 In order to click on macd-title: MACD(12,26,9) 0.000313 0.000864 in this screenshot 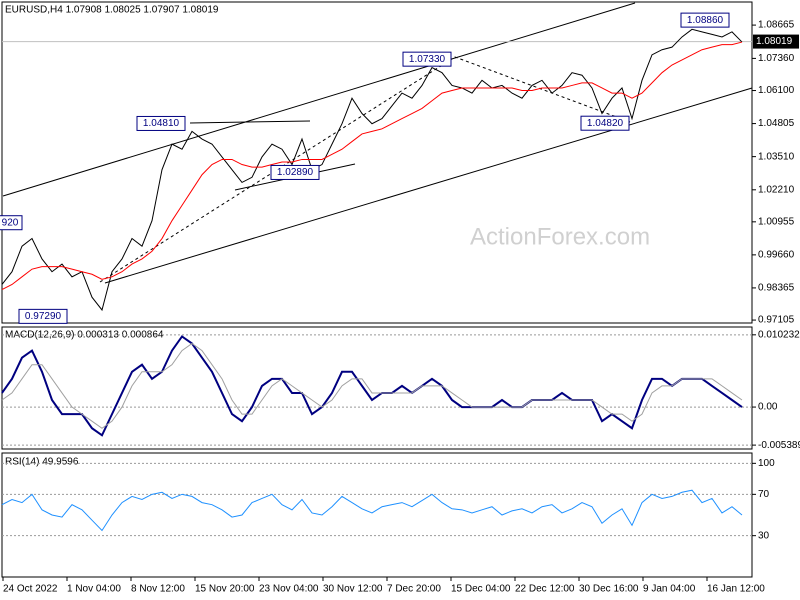, I will do `click(84, 335)`.